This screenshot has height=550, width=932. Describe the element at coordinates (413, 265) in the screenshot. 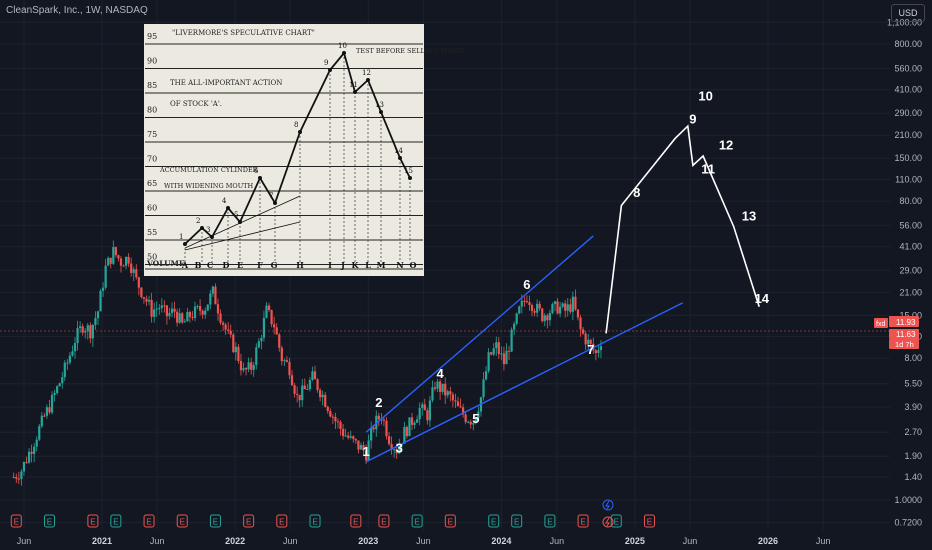

I see `inset-volume-letter: O` at that location.